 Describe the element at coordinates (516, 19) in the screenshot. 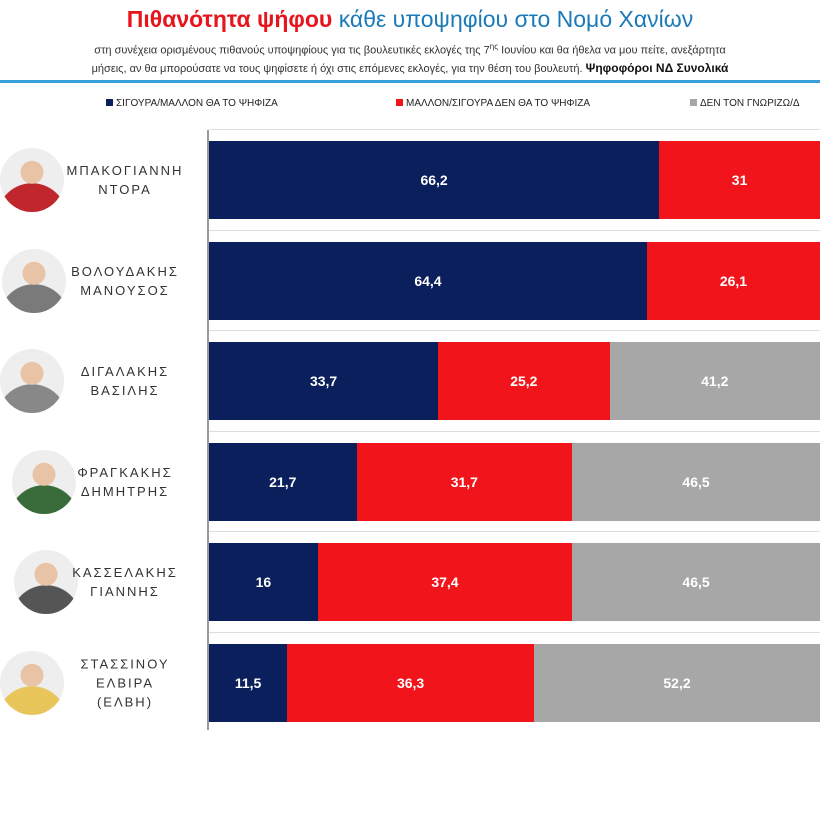

I see `title-blue: κάθε υποψηφίου στο Νομό Χανίων` at that location.